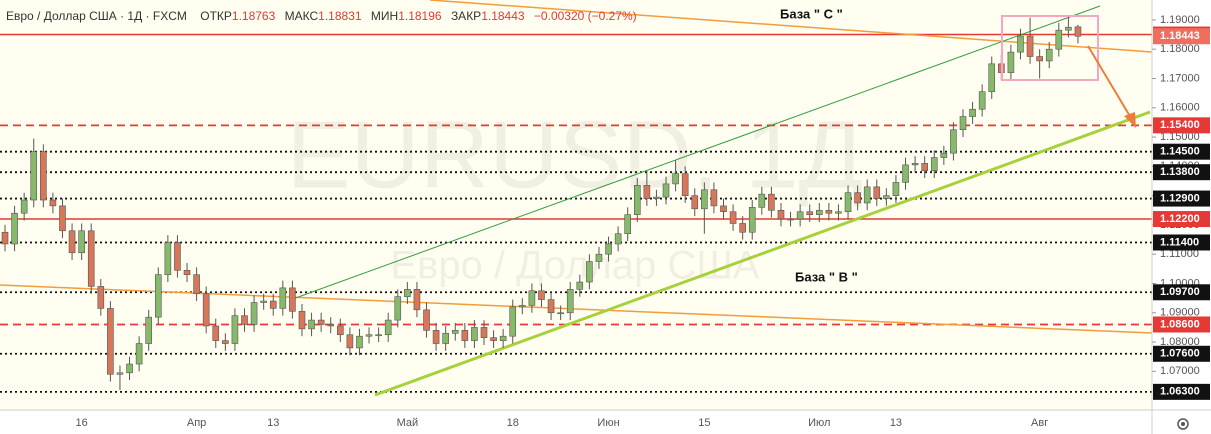  What do you see at coordinates (196, 423) in the screenshot?
I see `x-tick-label: Апр` at bounding box center [196, 423].